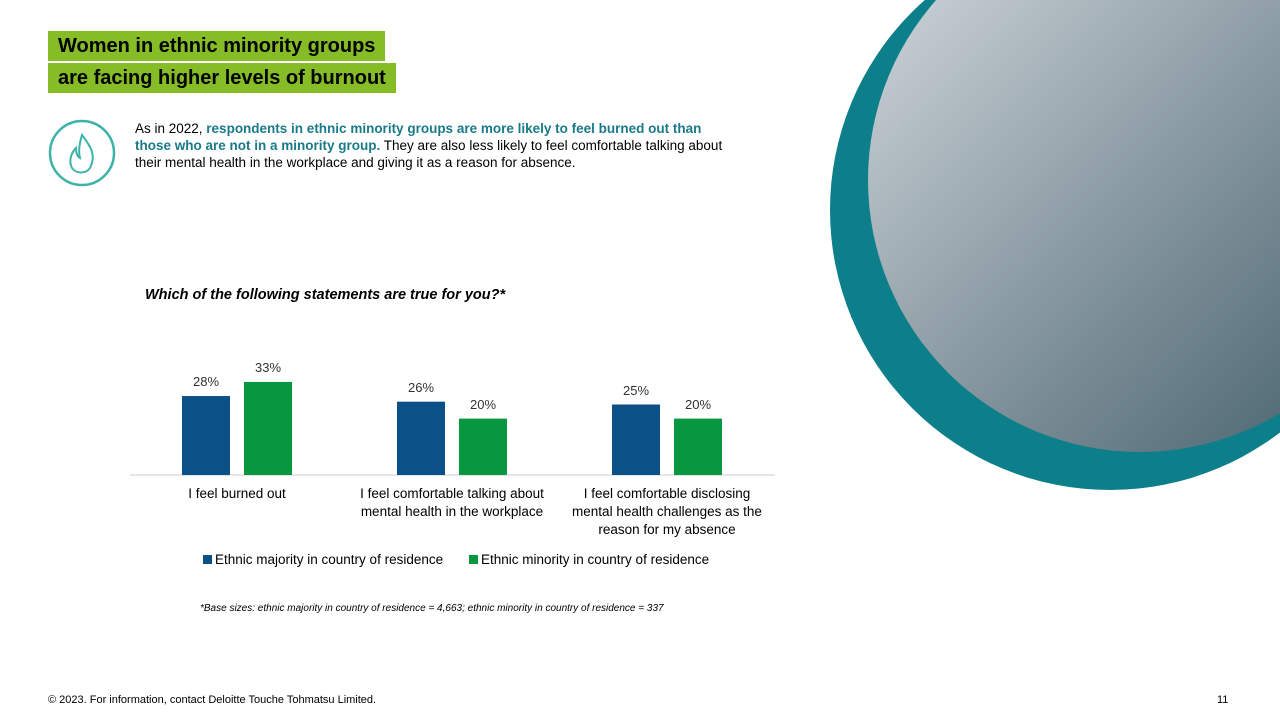 The width and height of the screenshot is (1280, 720). I want to click on flame, so click(81, 153).